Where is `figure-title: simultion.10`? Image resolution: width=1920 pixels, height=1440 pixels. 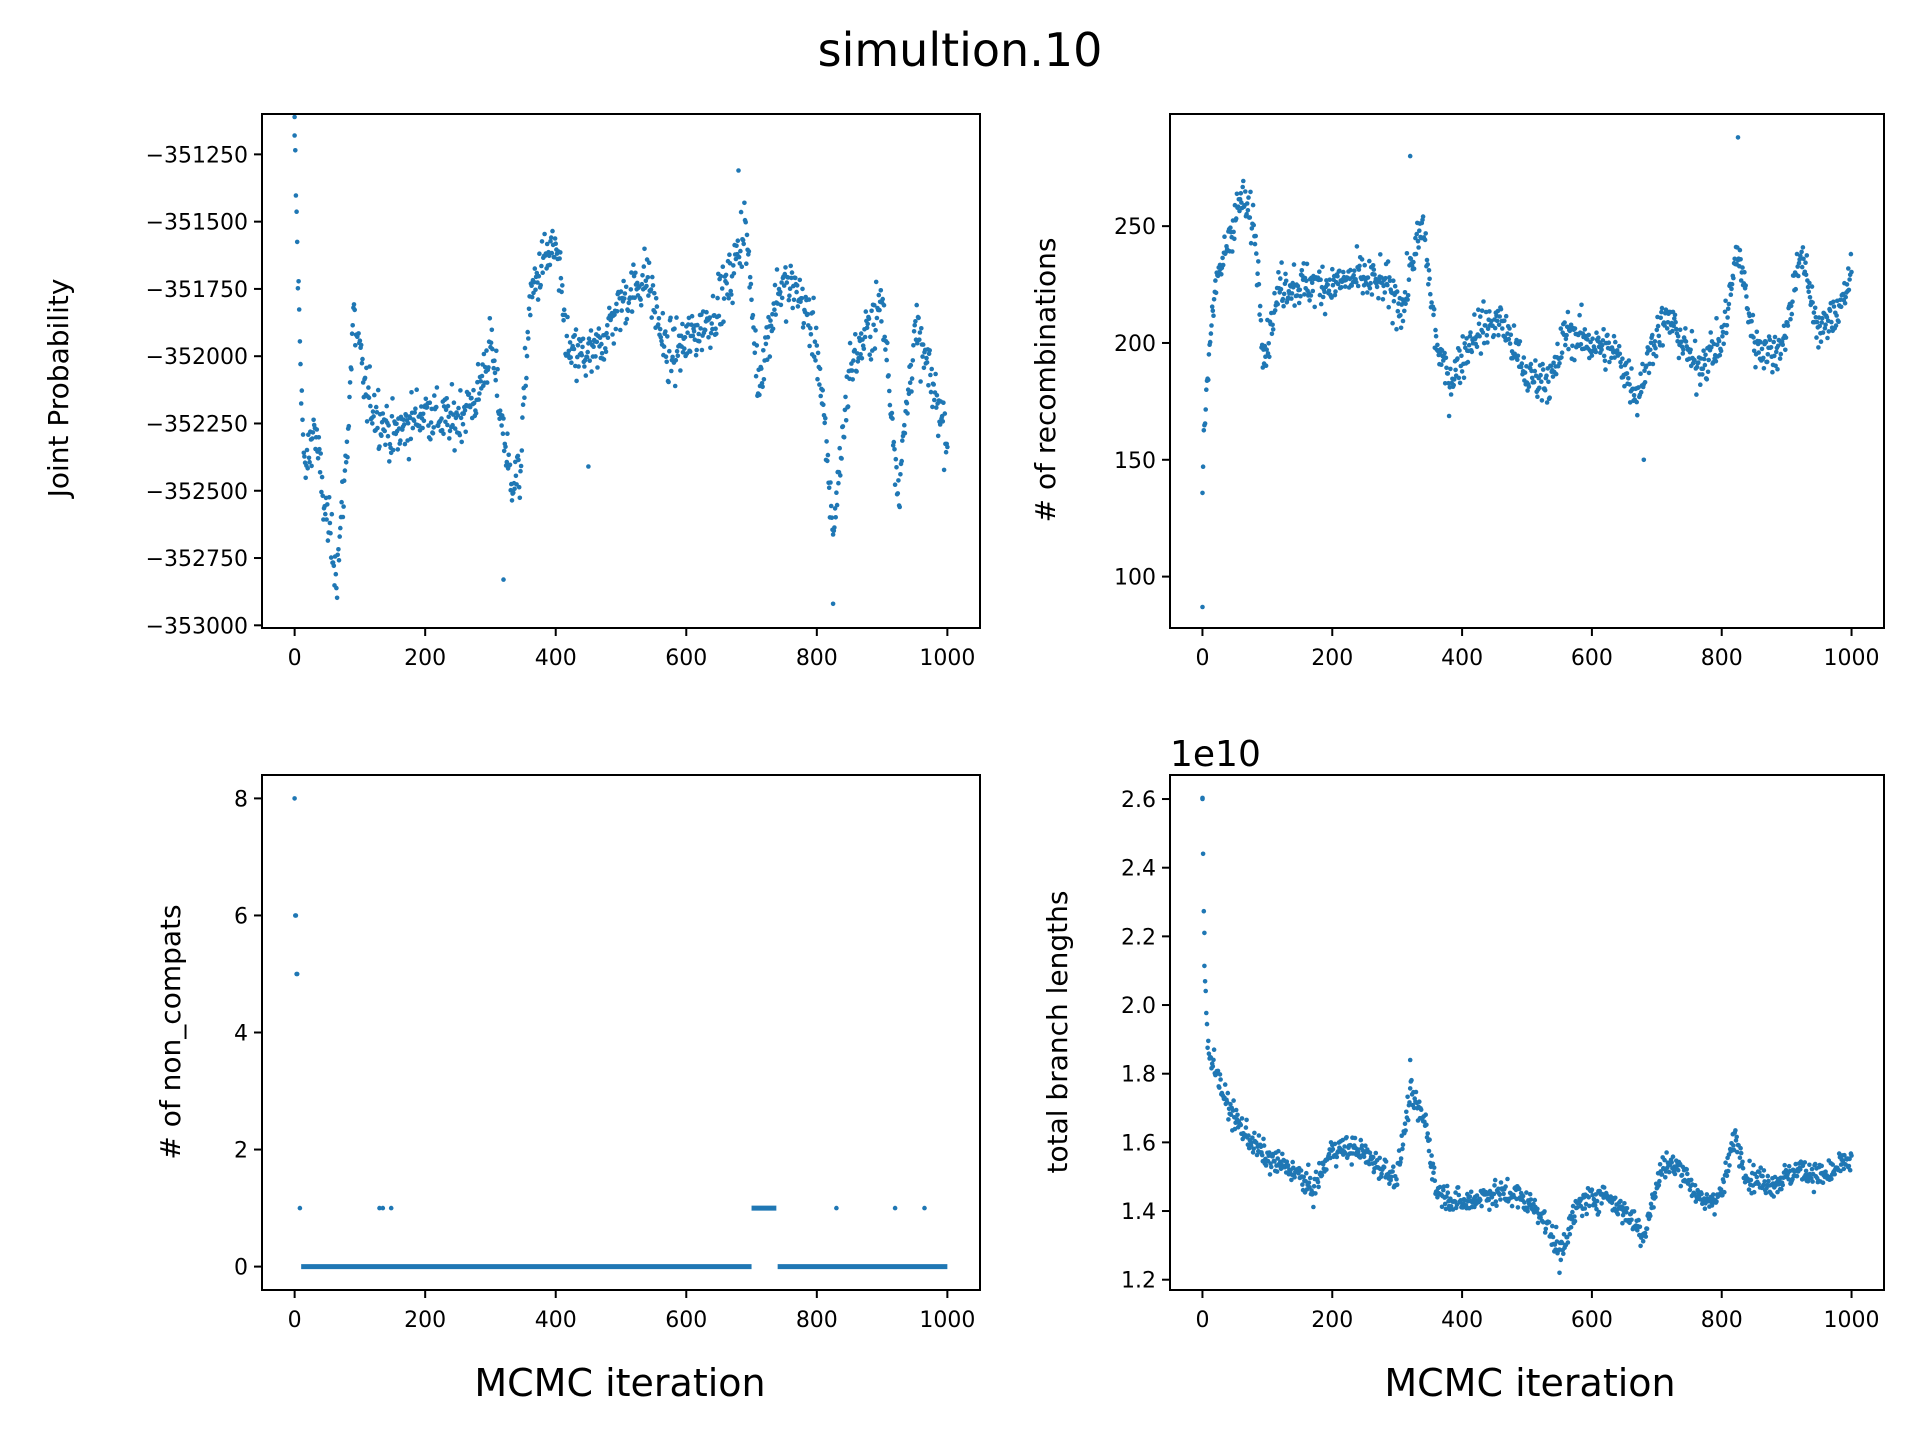 figure-title: simultion.10 is located at coordinates (960, 50).